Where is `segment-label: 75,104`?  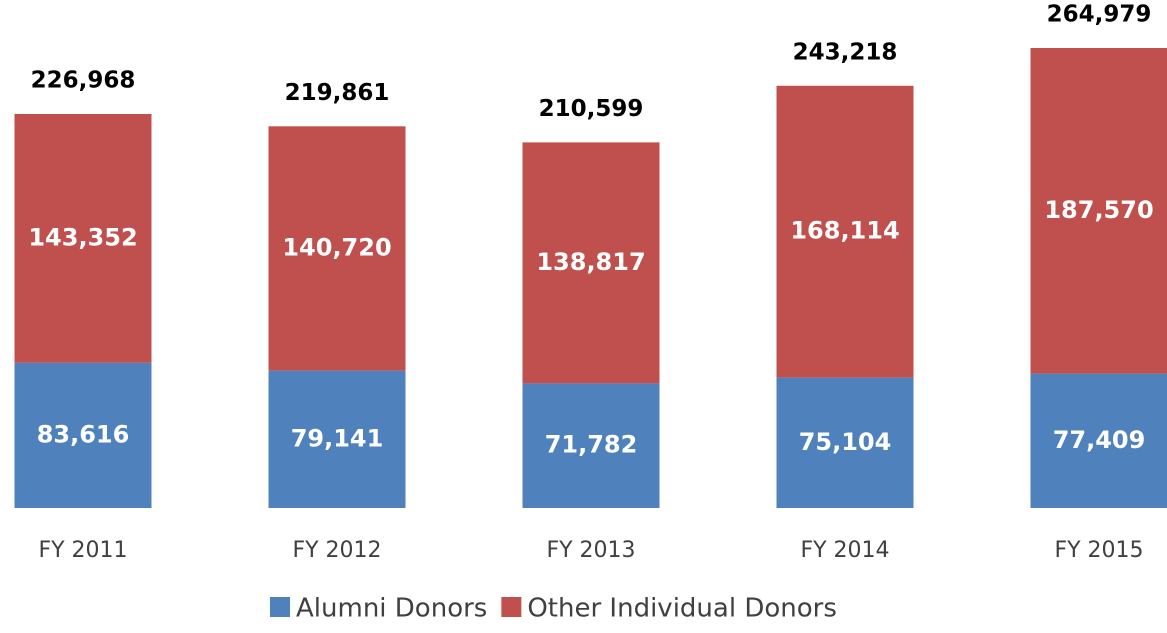 segment-label: 75,104 is located at coordinates (845, 442).